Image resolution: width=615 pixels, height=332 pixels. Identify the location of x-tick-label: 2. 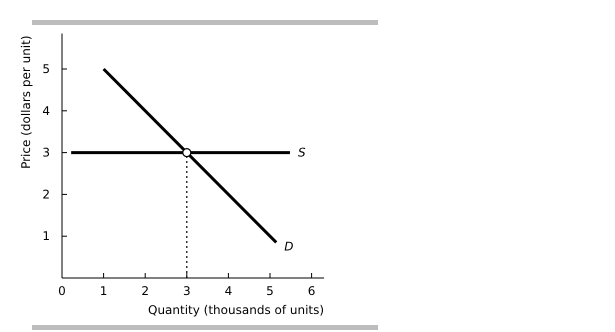
(145, 291).